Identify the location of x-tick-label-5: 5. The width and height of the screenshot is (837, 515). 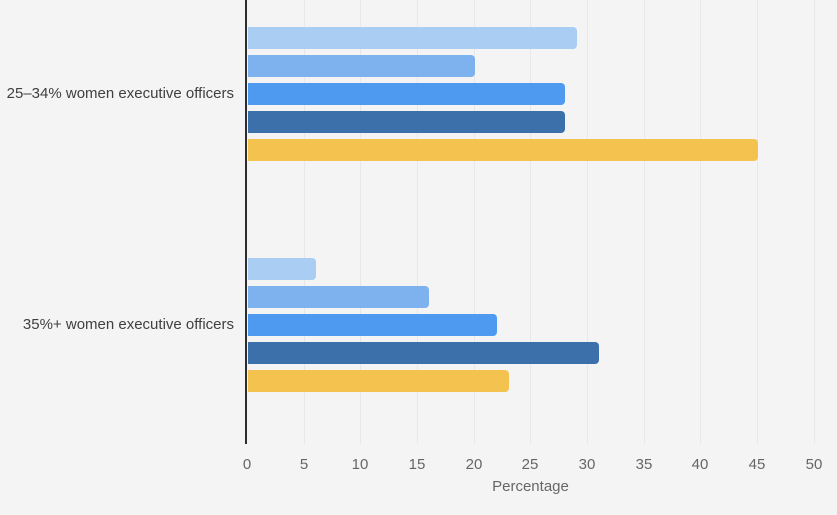
(304, 464).